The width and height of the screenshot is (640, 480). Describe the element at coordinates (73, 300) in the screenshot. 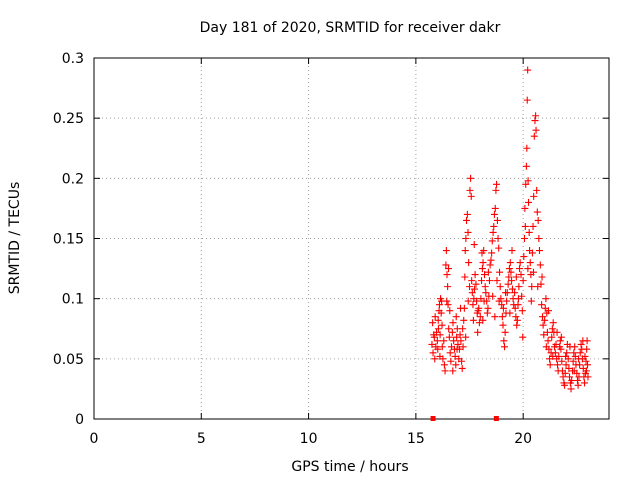

I see `y-tick-label: 0.1` at that location.